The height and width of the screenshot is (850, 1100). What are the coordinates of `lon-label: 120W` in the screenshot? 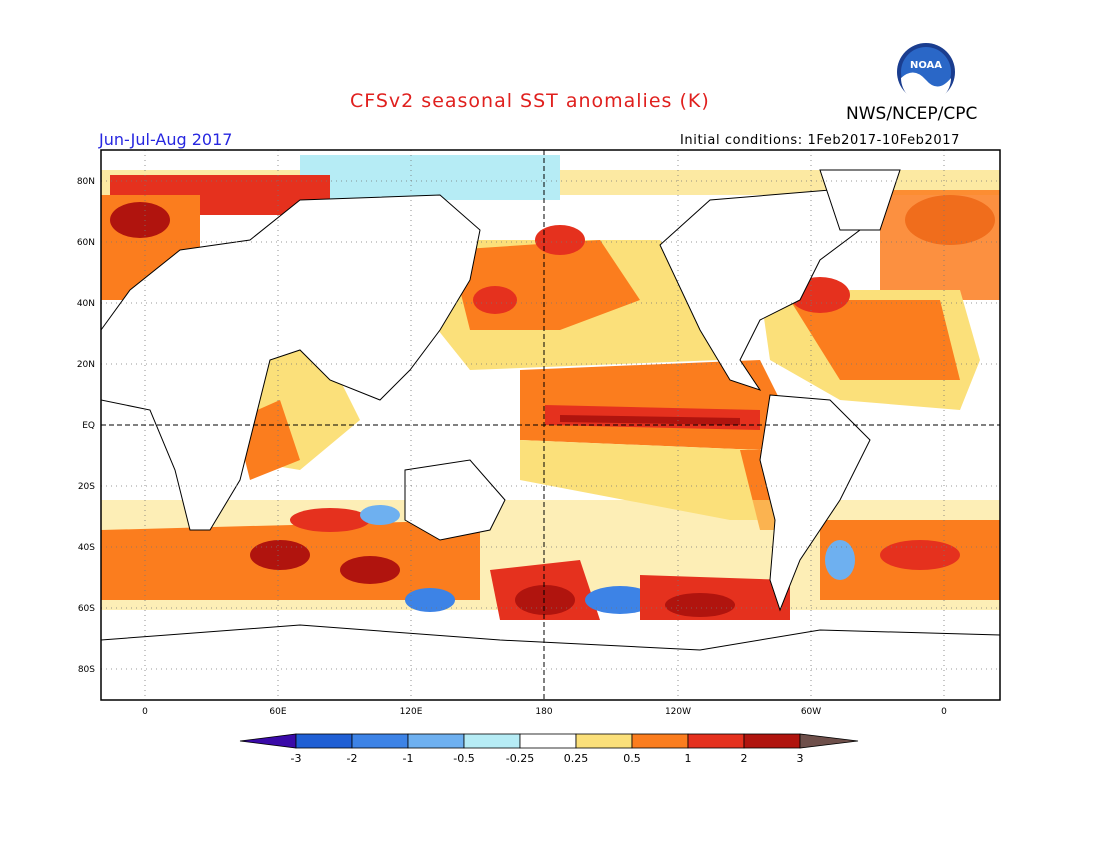 It's located at (678, 712).